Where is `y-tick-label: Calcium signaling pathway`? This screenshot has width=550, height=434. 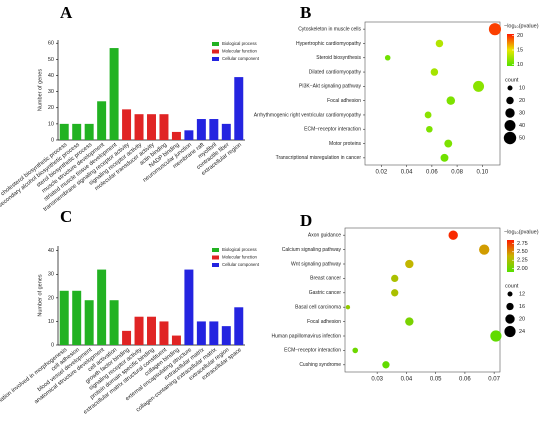
y-tick-label: Calcium signaling pathway is located at coordinates (312, 250).